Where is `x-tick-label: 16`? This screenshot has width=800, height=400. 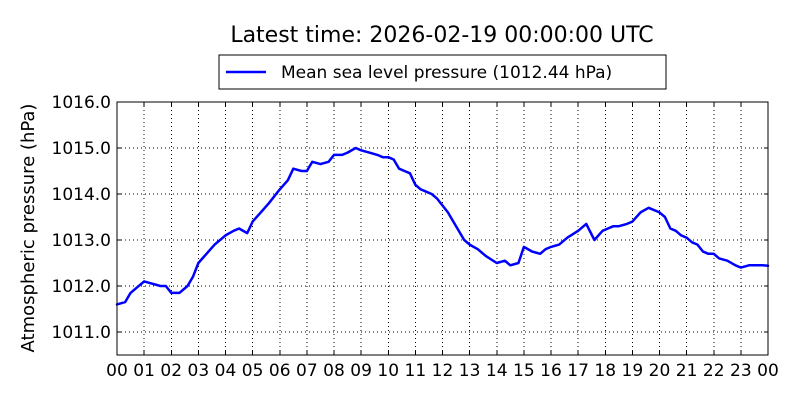 x-tick-label: 16 is located at coordinates (551, 371).